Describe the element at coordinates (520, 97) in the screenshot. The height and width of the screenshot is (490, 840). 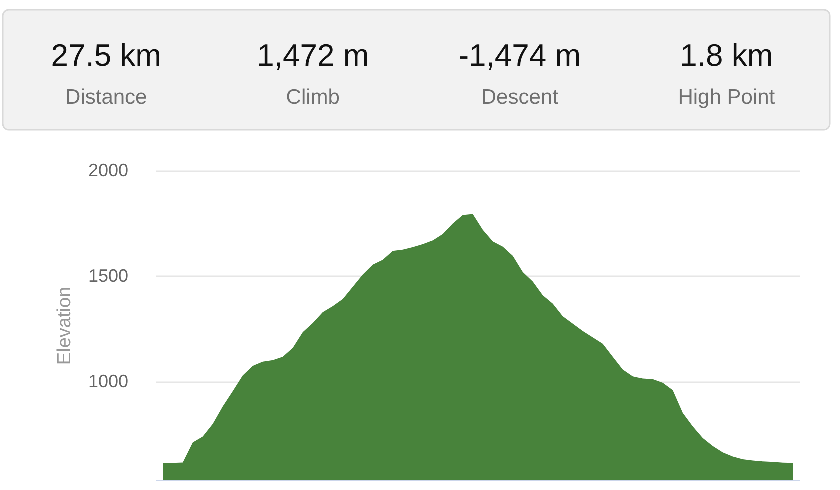
I see `text: Descent` at that location.